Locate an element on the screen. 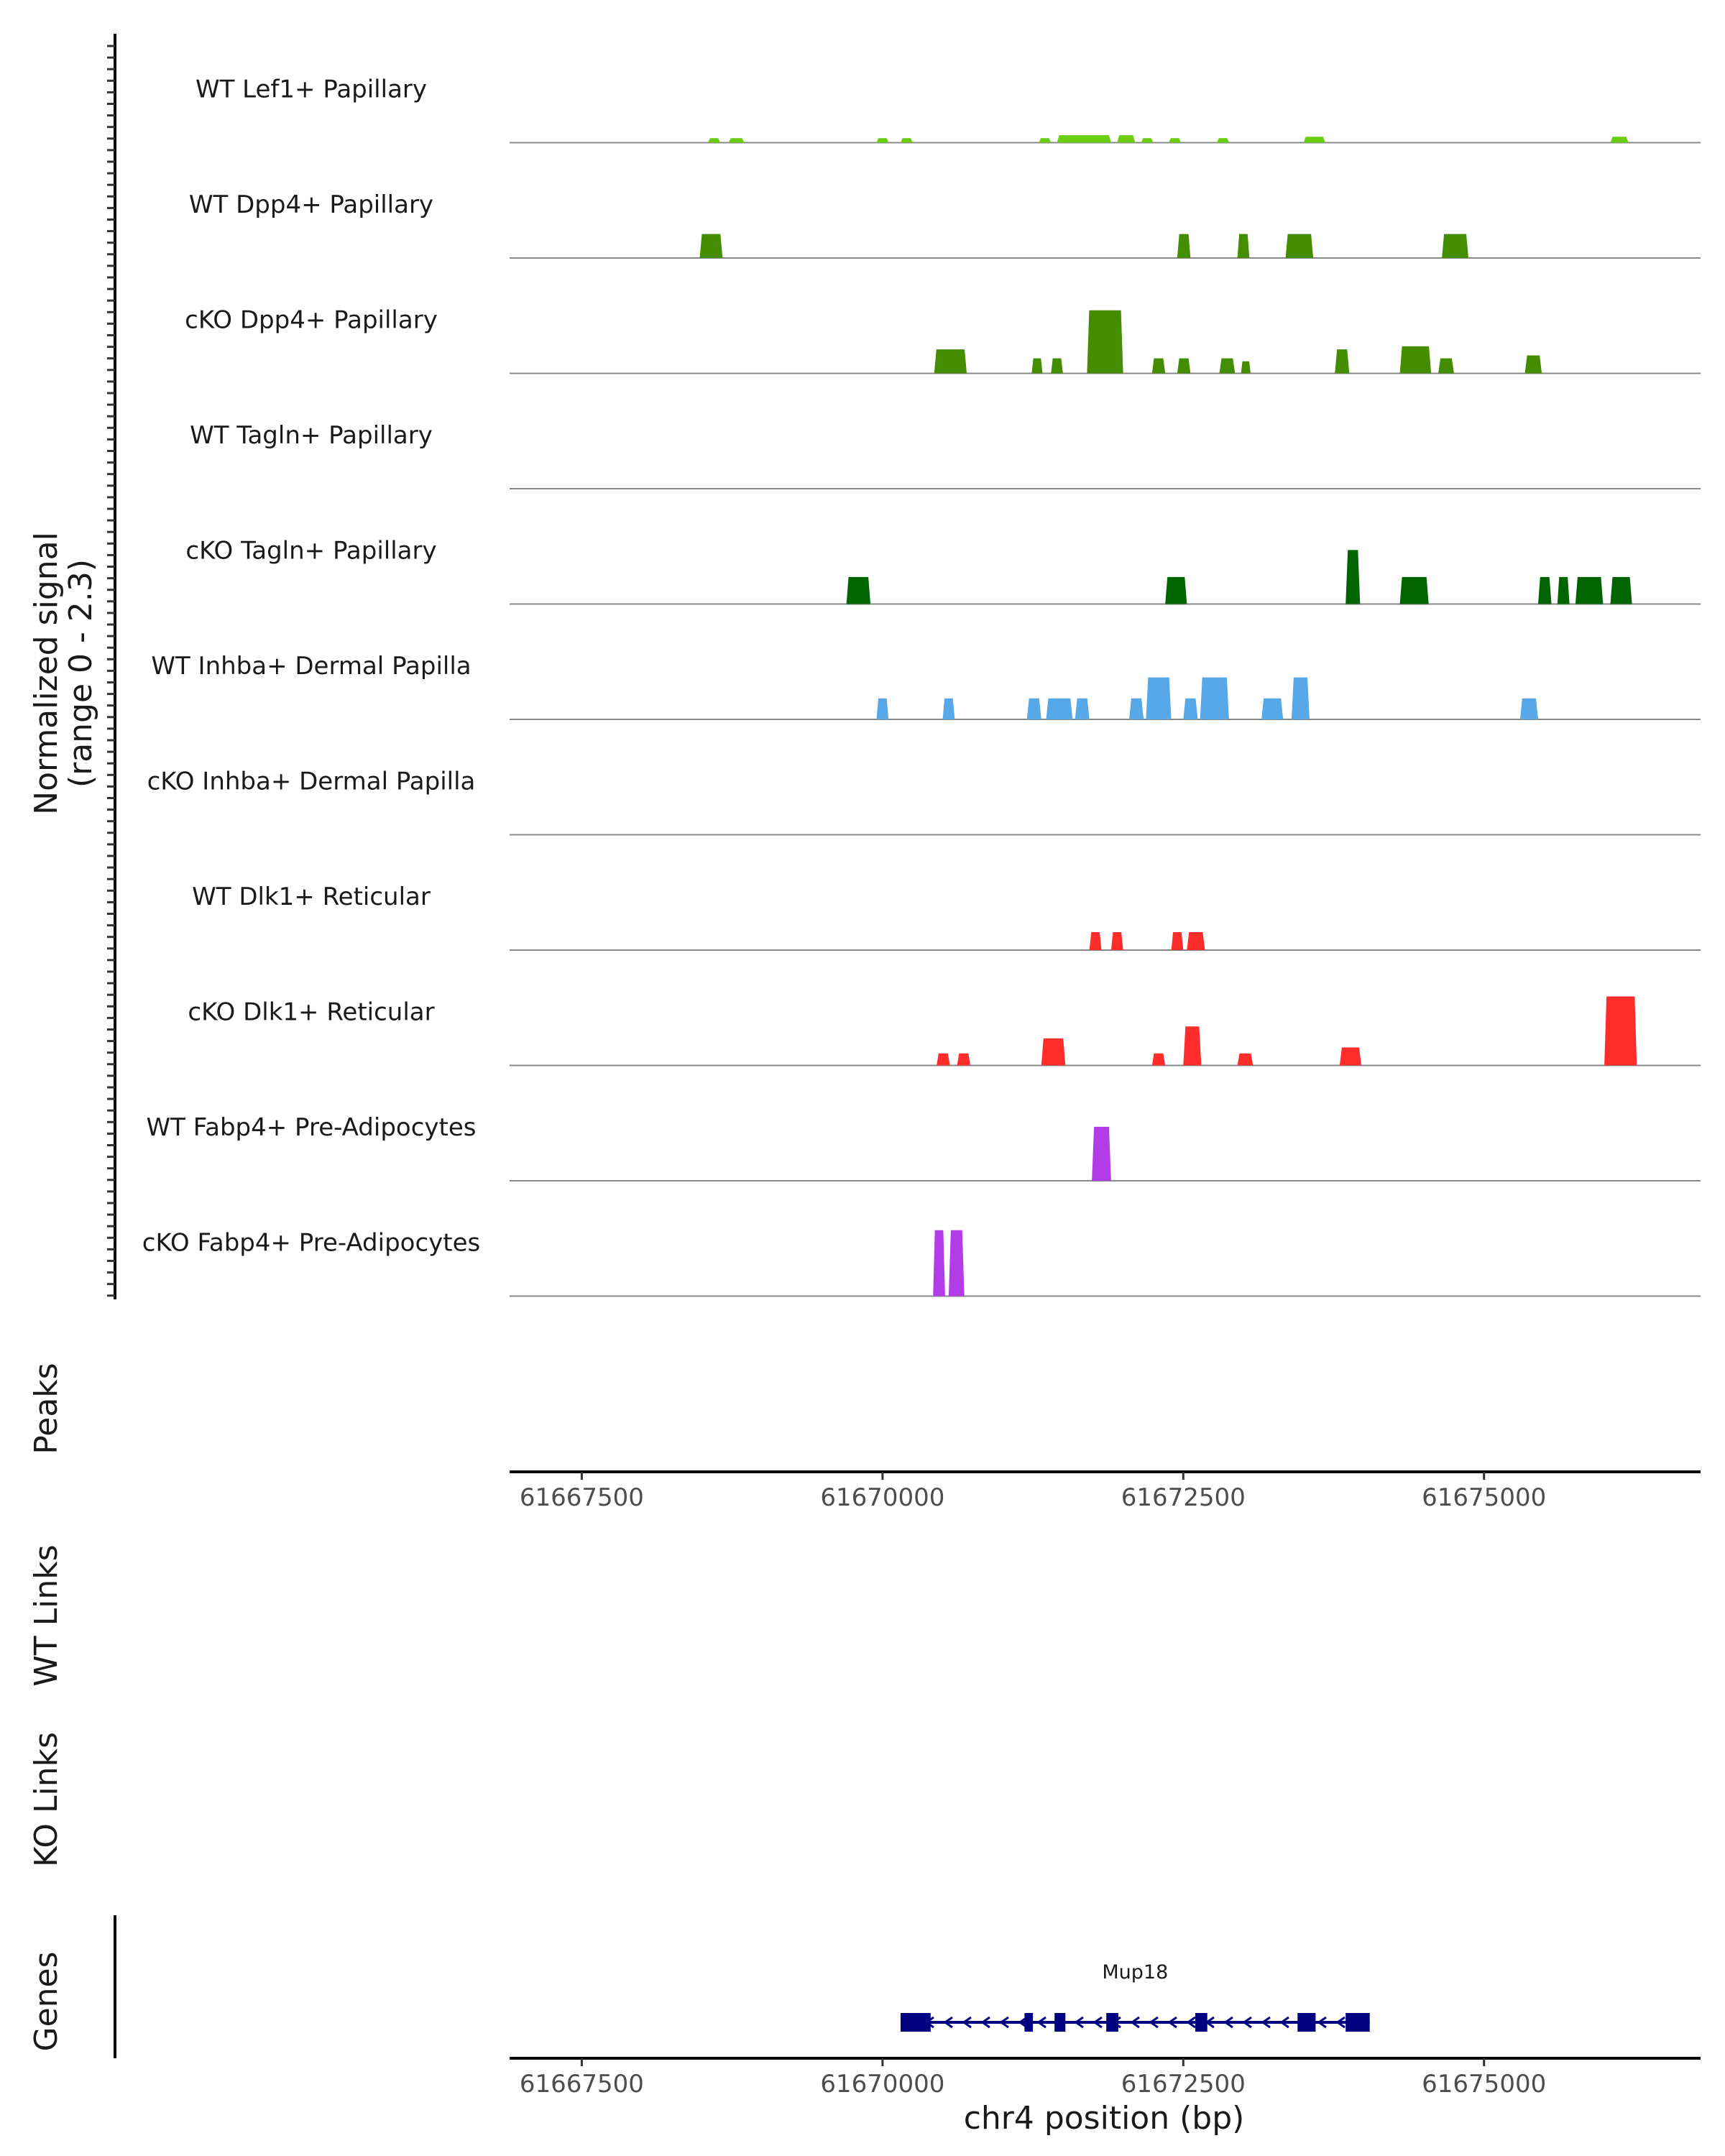 The width and height of the screenshot is (1725, 2156). gene-0-label: Mup18 is located at coordinates (1135, 1972).